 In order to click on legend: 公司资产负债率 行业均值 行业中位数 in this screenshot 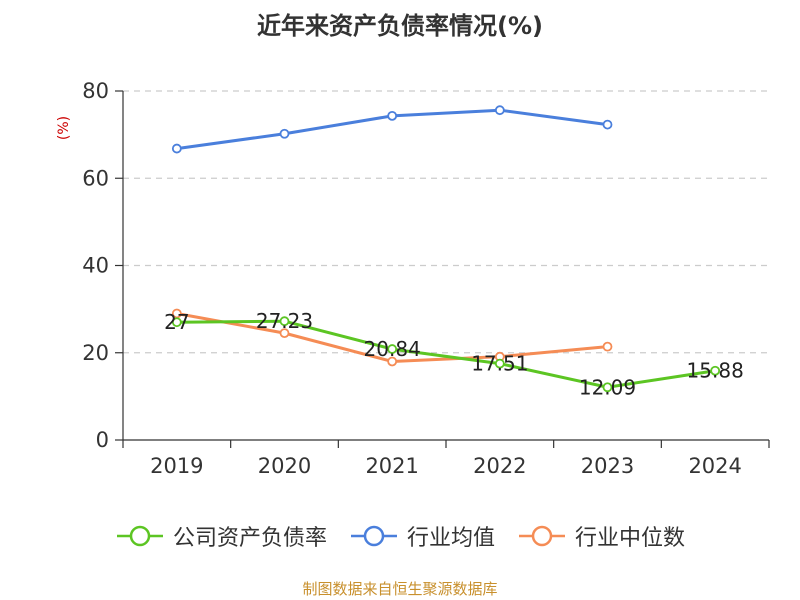, I will do `click(400, 536)`.